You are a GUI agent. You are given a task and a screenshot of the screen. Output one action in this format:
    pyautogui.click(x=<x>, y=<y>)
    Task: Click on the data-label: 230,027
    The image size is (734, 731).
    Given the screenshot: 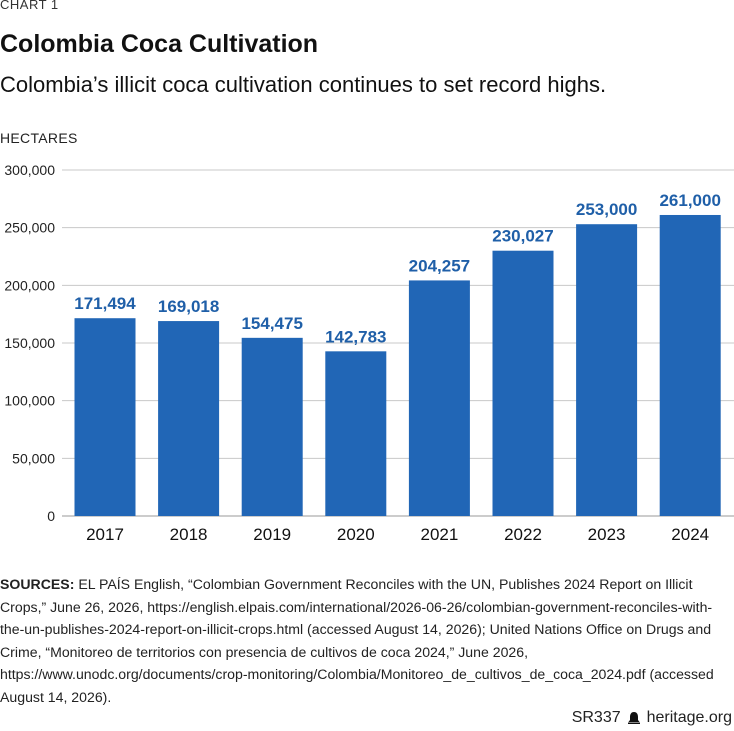 What is the action you would take?
    pyautogui.click(x=522, y=236)
    